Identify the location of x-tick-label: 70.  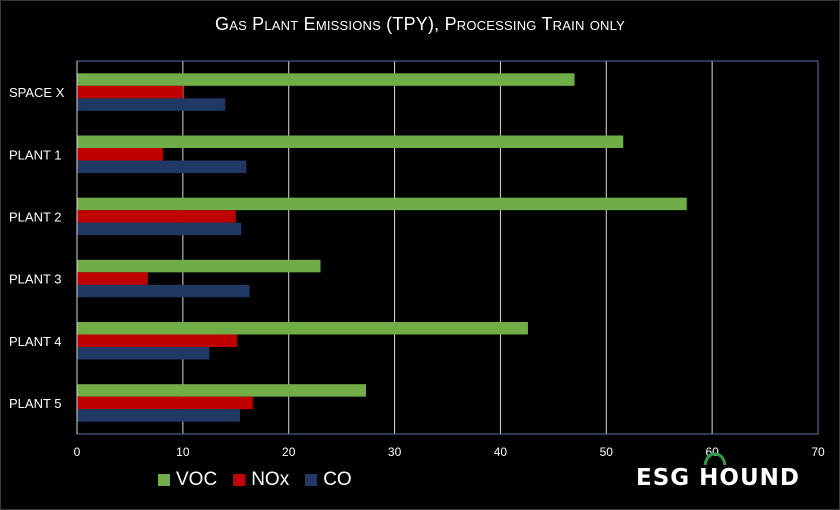
(818, 452).